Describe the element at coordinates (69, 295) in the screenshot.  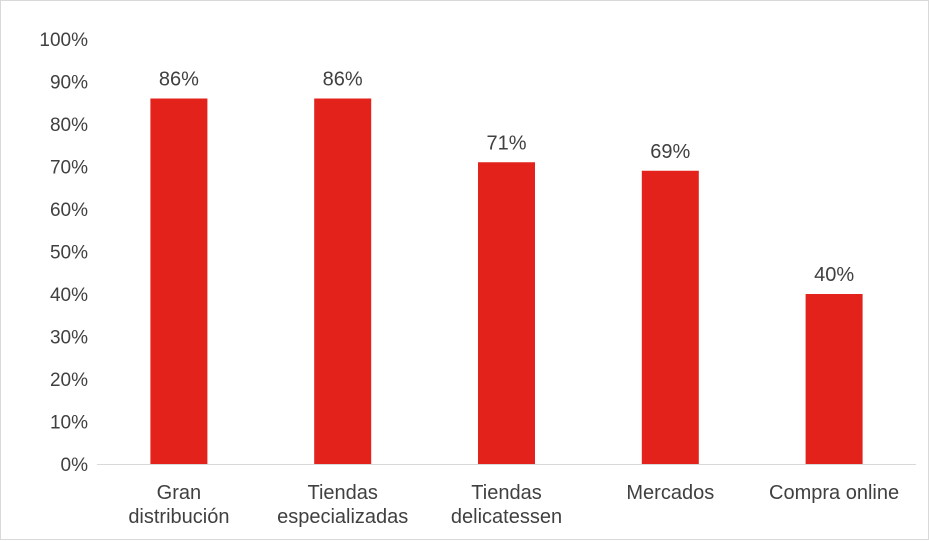
I see `y-tick-label: 40%` at that location.